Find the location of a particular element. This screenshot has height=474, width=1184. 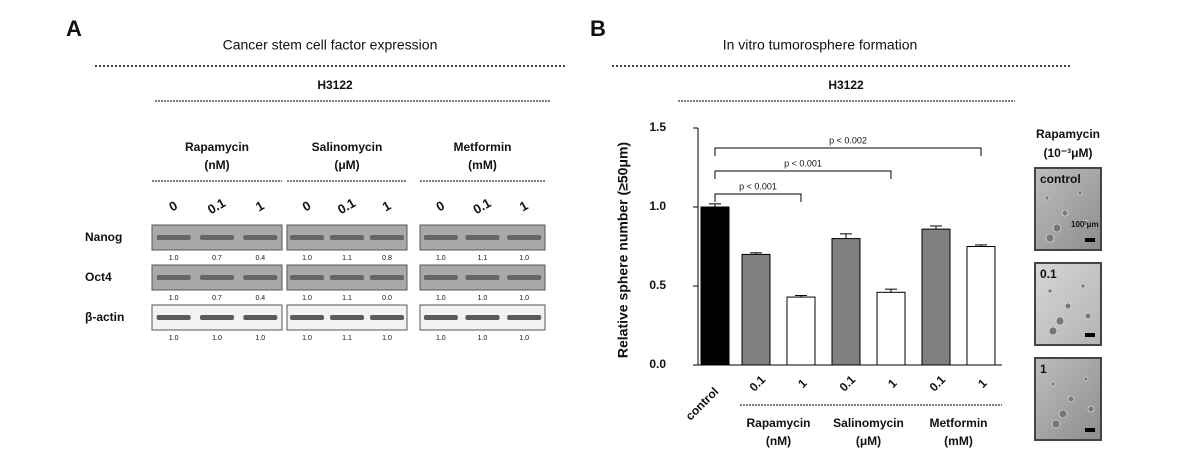

group-unit: (μM) is located at coordinates (868, 441).